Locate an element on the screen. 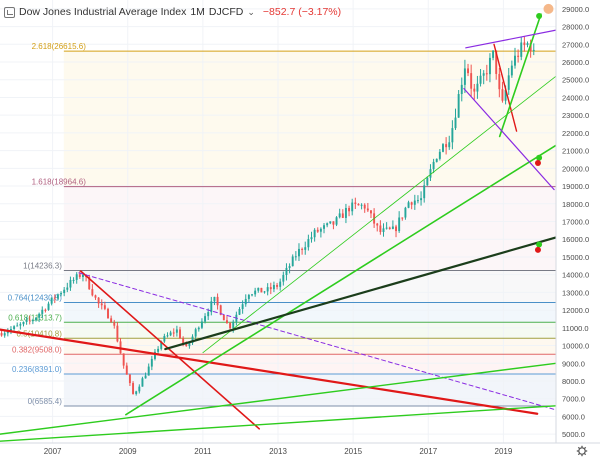 The width and height of the screenshot is (600, 459). fib-label: 0.382(9508.0) is located at coordinates (37, 349).